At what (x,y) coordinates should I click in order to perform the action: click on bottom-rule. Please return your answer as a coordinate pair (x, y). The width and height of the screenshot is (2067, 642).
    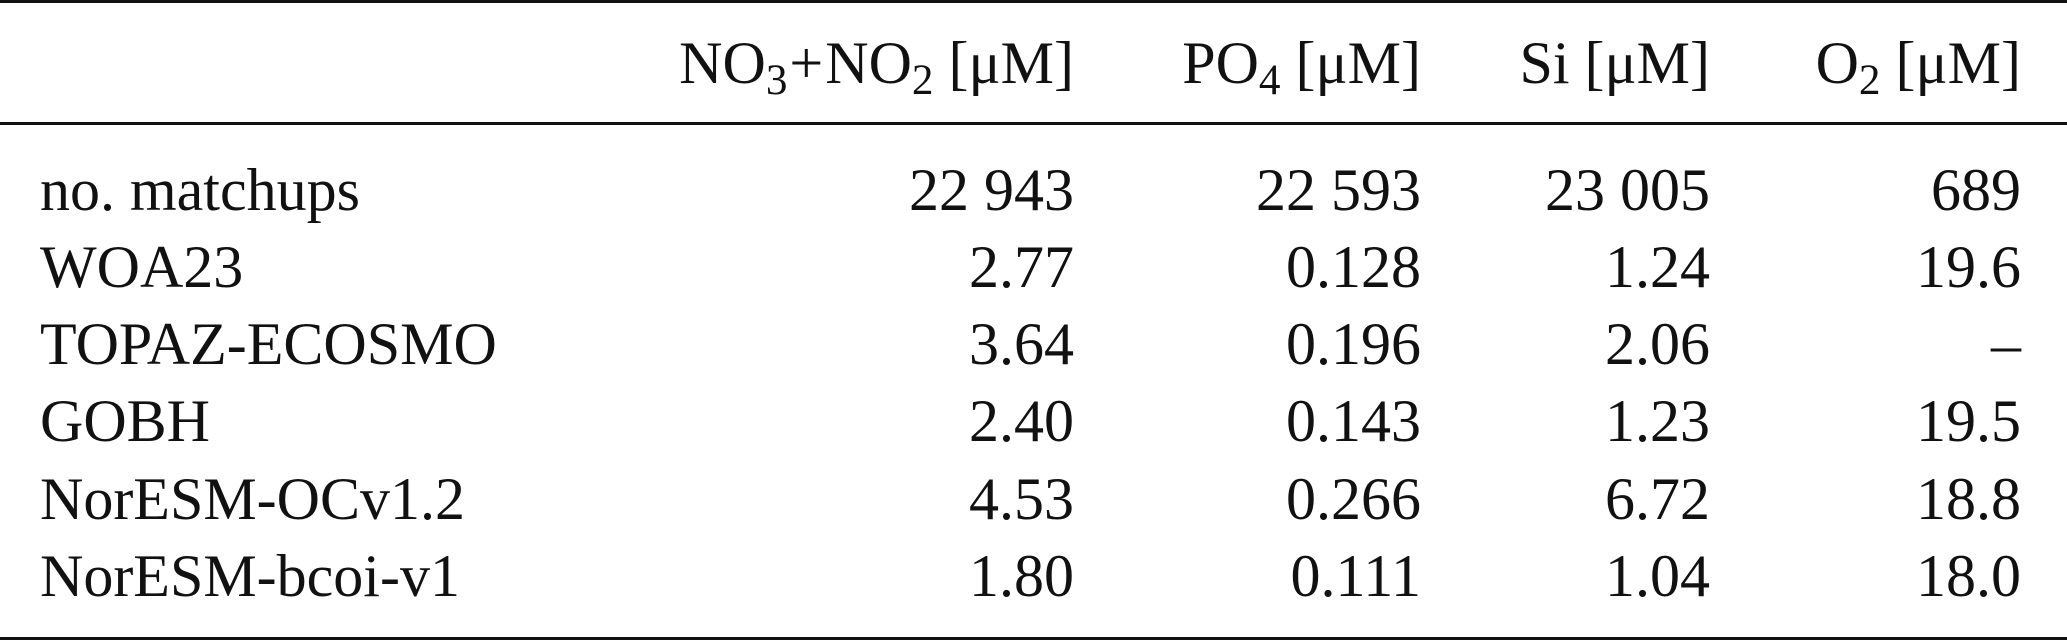
    Looking at the image, I should click on (1033, 638).